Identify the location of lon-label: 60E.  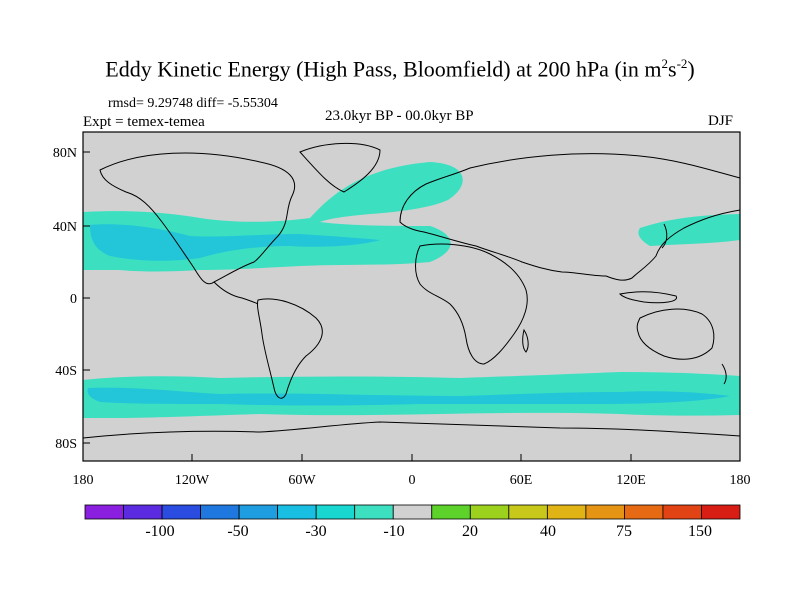
(521, 480).